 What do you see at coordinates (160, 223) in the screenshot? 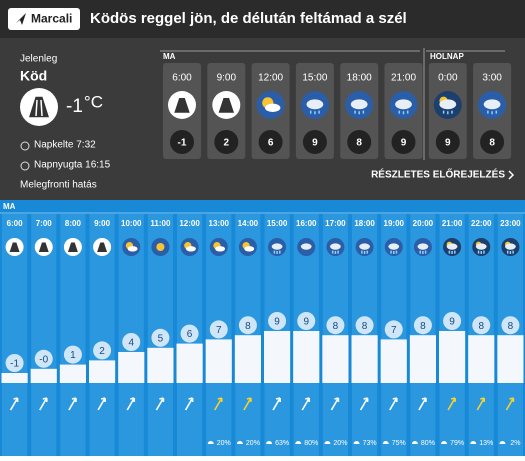
I see `hour-label: 11:00` at bounding box center [160, 223].